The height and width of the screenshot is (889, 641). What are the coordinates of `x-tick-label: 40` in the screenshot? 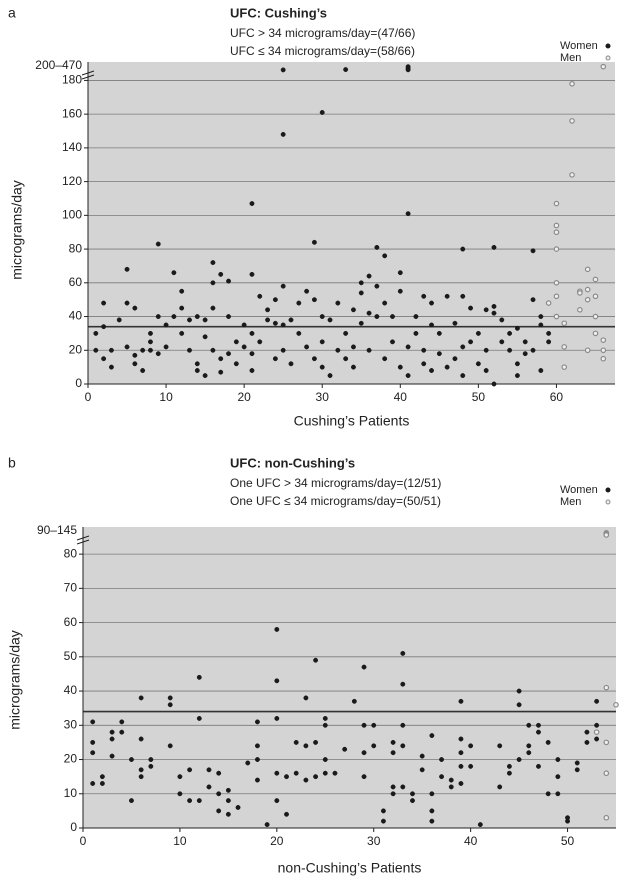 It's located at (401, 397).